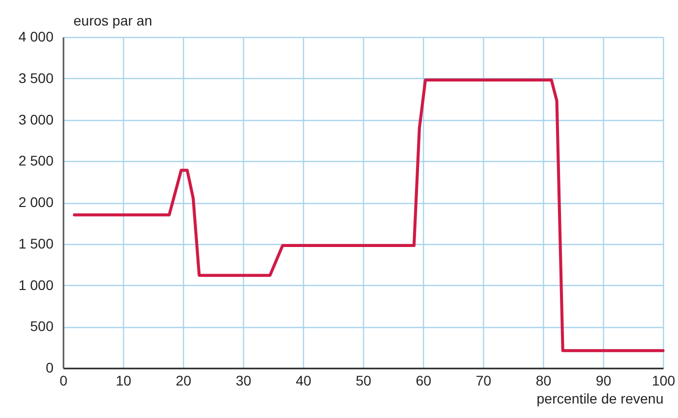 Image resolution: width=678 pixels, height=418 pixels. What do you see at coordinates (484, 380) in the screenshot?
I see `x-tick-label: 70` at bounding box center [484, 380].